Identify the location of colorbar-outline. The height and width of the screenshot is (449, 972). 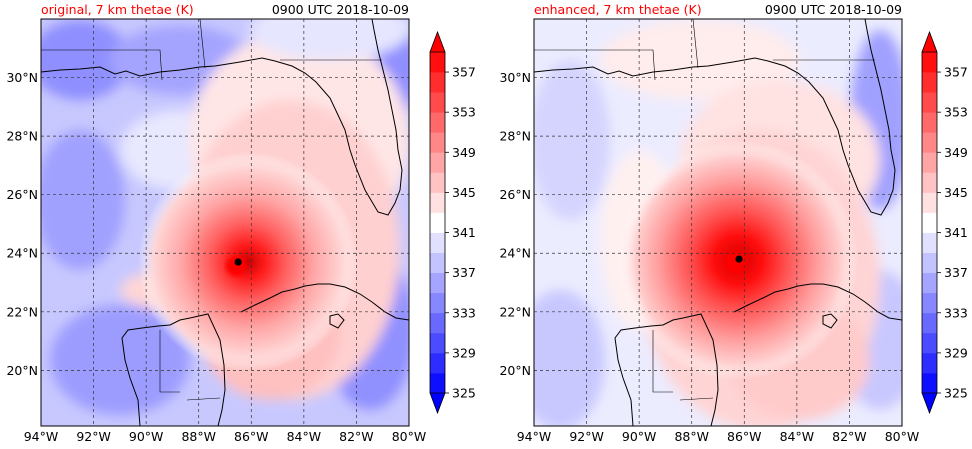
(437, 222).